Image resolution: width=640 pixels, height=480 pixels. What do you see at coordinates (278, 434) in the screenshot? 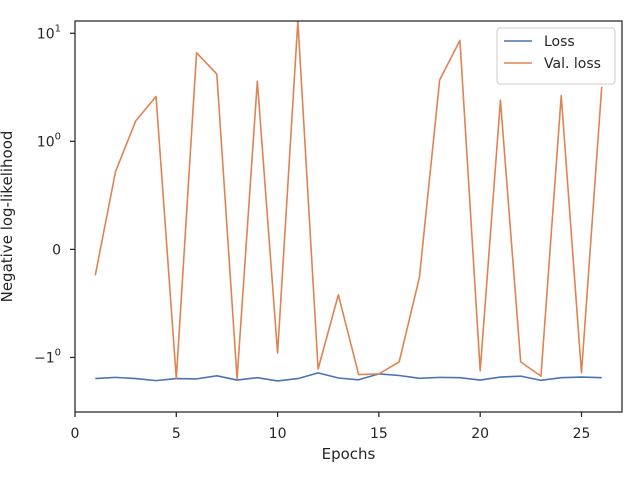
I see `x-tick-label: 10` at bounding box center [278, 434].